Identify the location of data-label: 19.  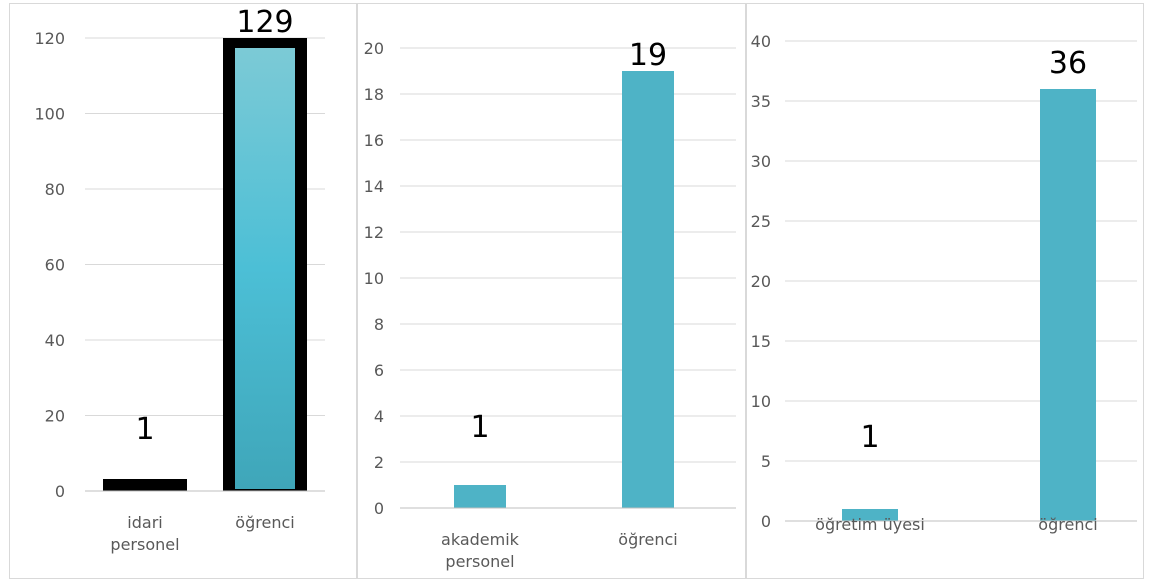
(648, 55).